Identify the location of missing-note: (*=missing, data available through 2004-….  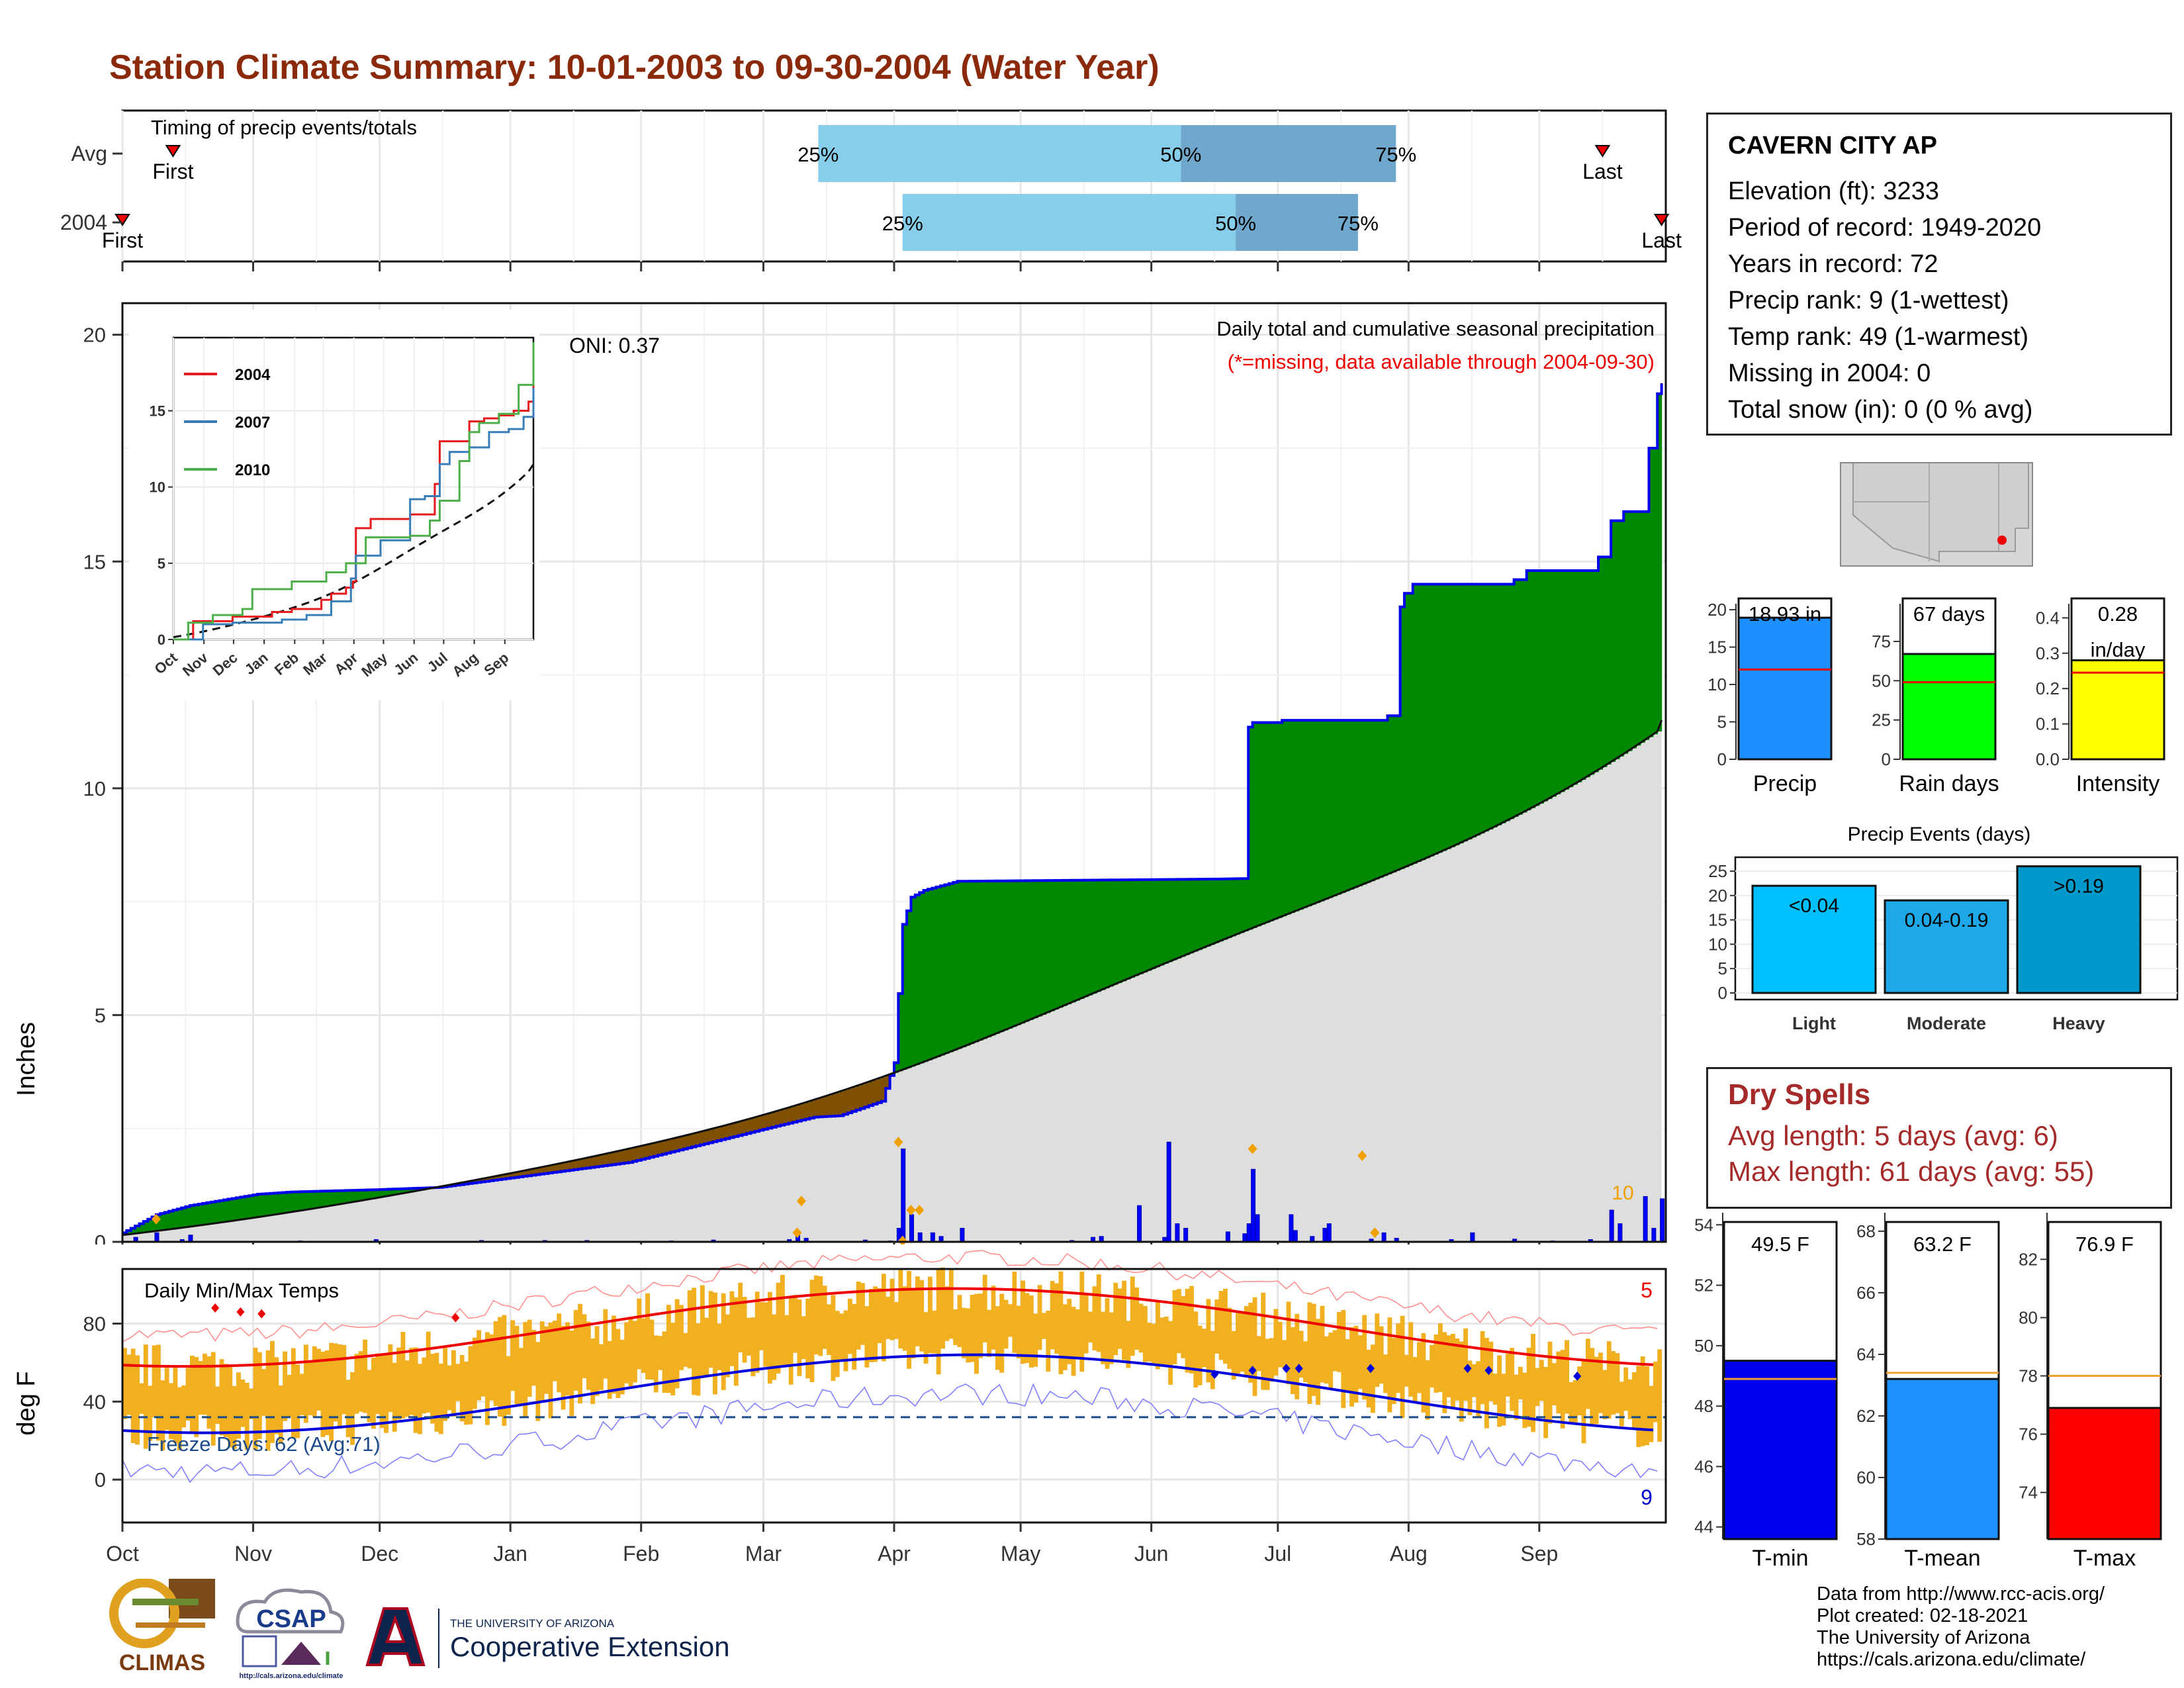
(1442, 361).